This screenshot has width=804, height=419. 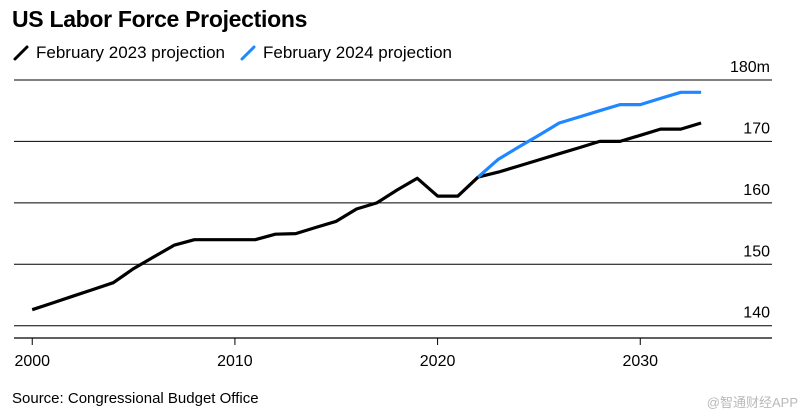 I want to click on y-tick-label-160: 160, so click(x=756, y=190).